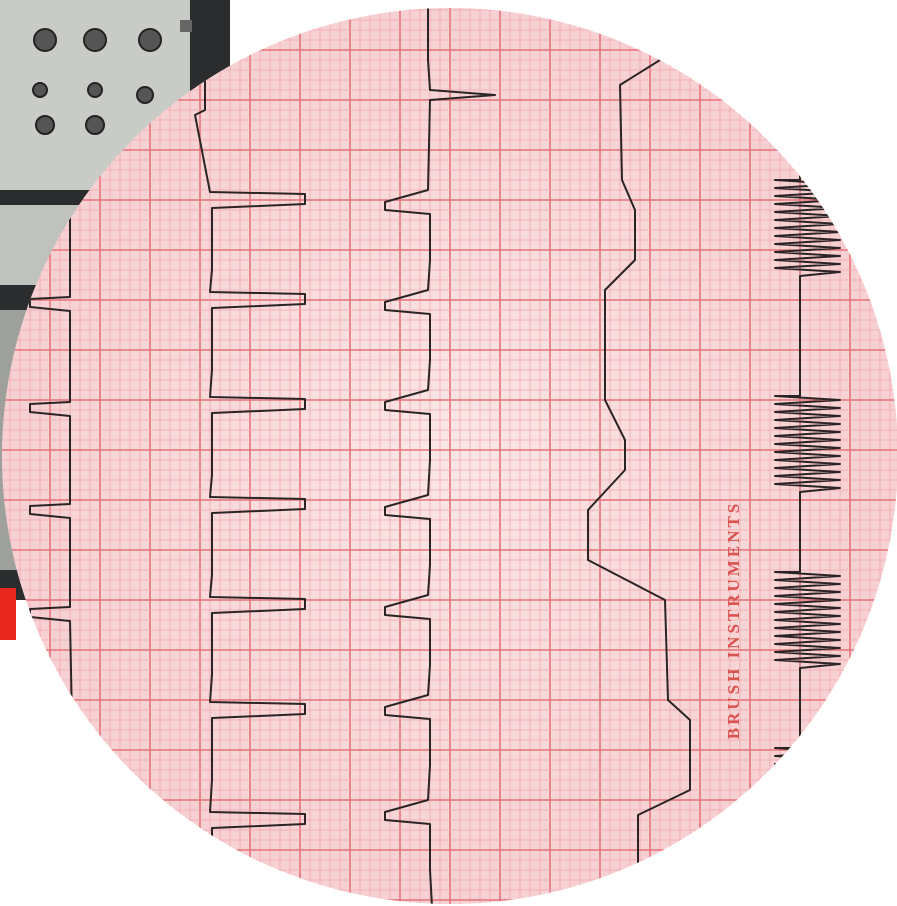 The width and height of the screenshot is (897, 906). Describe the element at coordinates (8, 614) in the screenshot. I see `red-tag` at that location.